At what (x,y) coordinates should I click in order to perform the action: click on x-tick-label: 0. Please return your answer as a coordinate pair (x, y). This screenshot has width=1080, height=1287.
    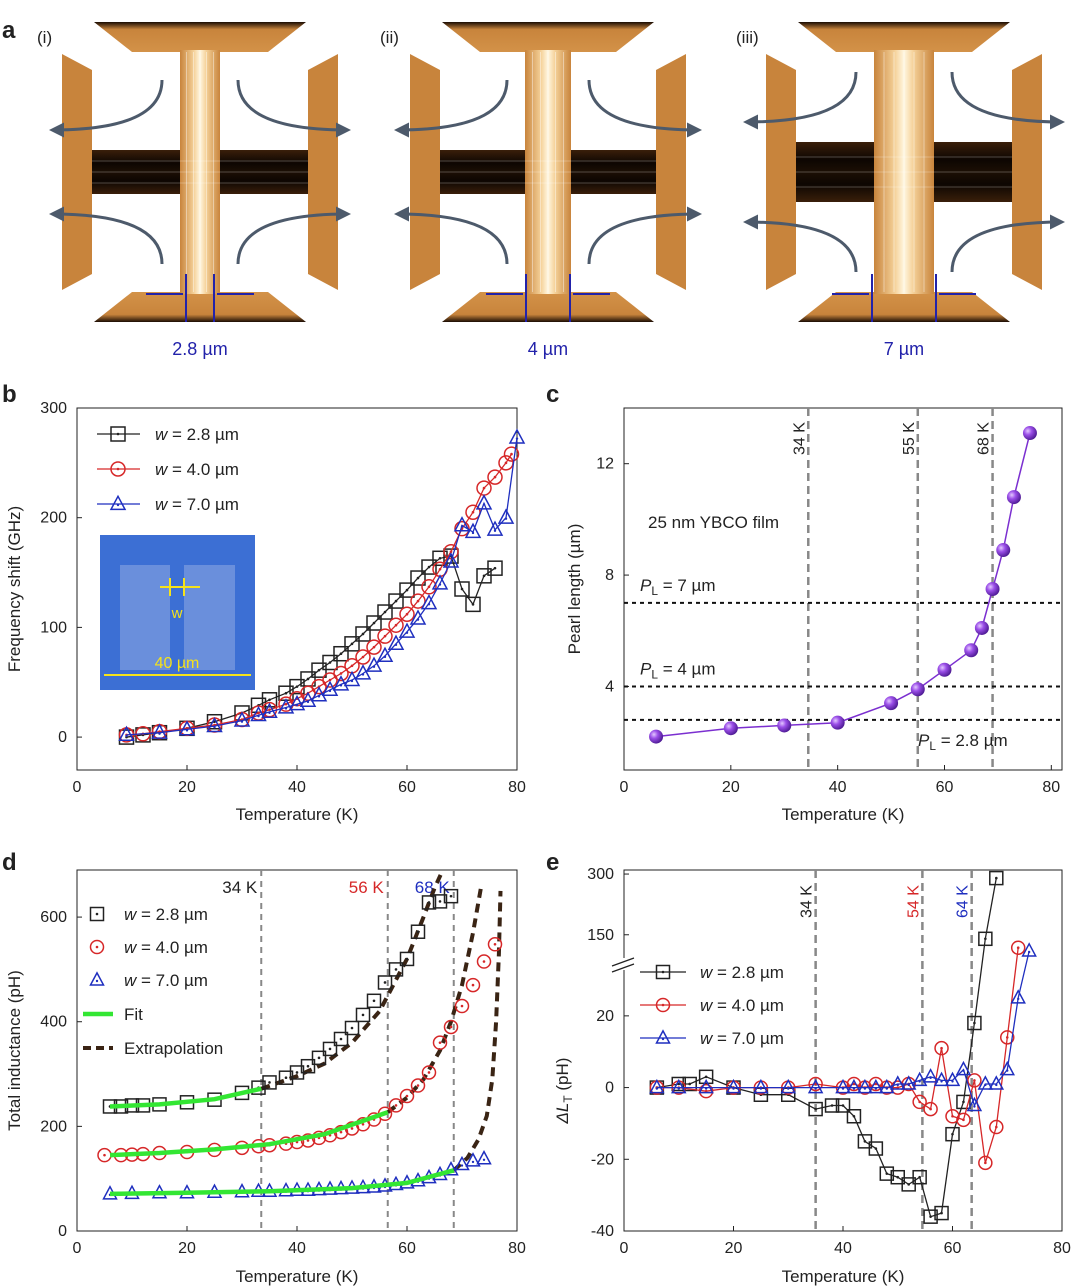
    Looking at the image, I should click on (77, 787).